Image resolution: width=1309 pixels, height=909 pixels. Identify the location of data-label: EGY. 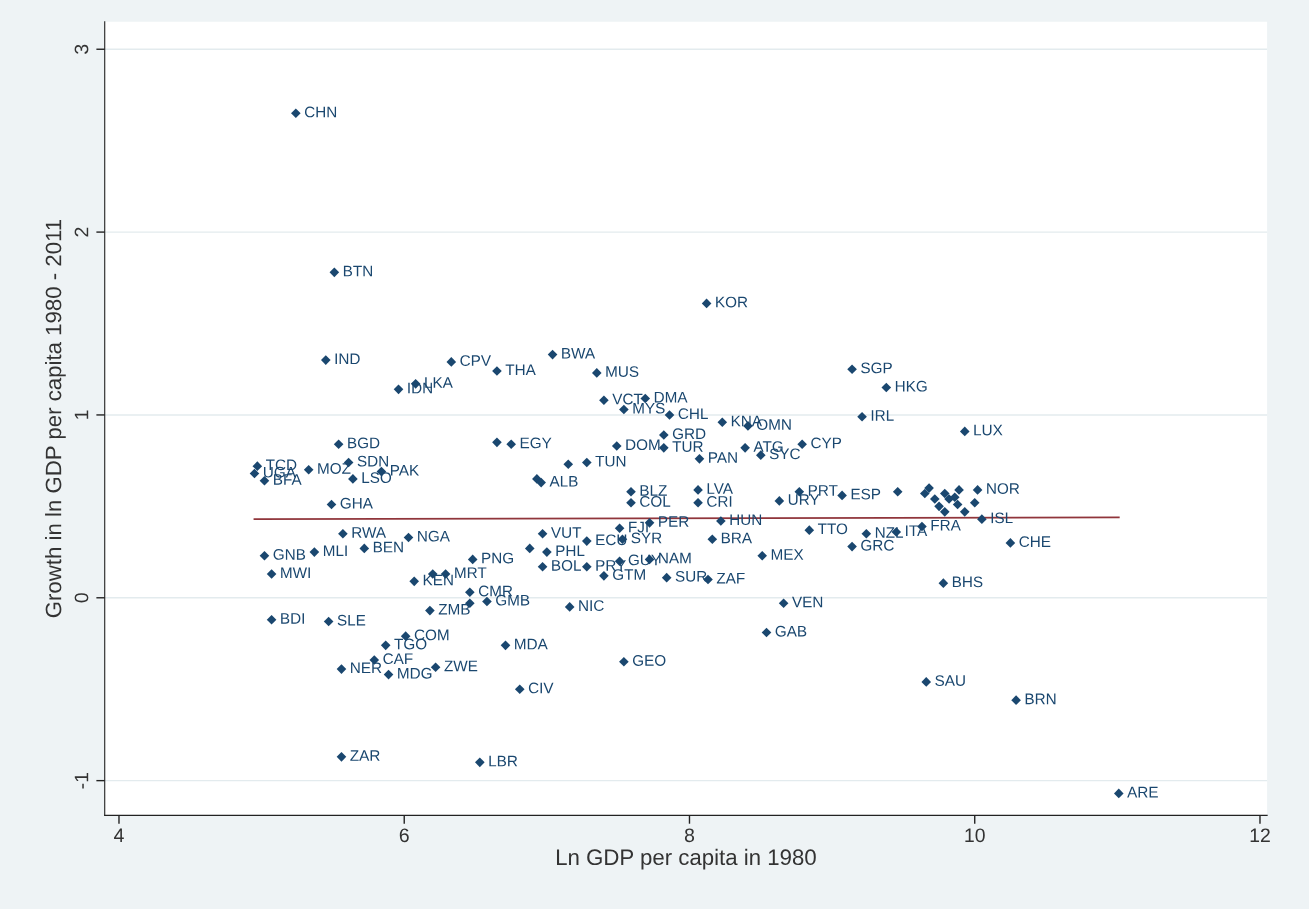
(536, 443).